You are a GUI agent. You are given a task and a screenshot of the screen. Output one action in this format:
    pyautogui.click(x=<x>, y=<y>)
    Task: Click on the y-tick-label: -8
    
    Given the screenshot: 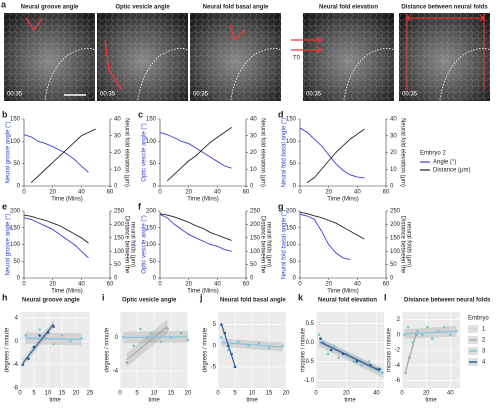 What is the action you would take?
    pyautogui.click(x=16, y=389)
    